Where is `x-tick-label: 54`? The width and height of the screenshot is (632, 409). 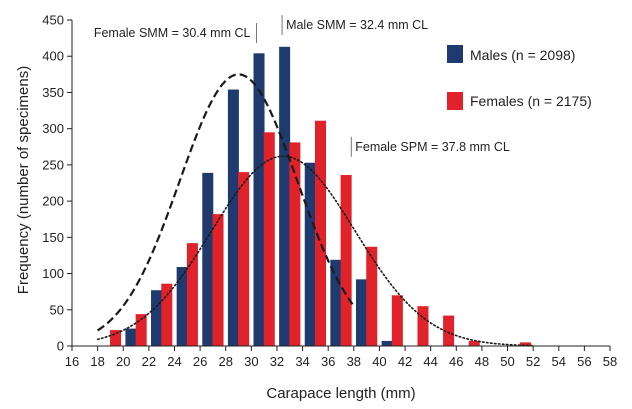 x-tick-label: 54 is located at coordinates (559, 361).